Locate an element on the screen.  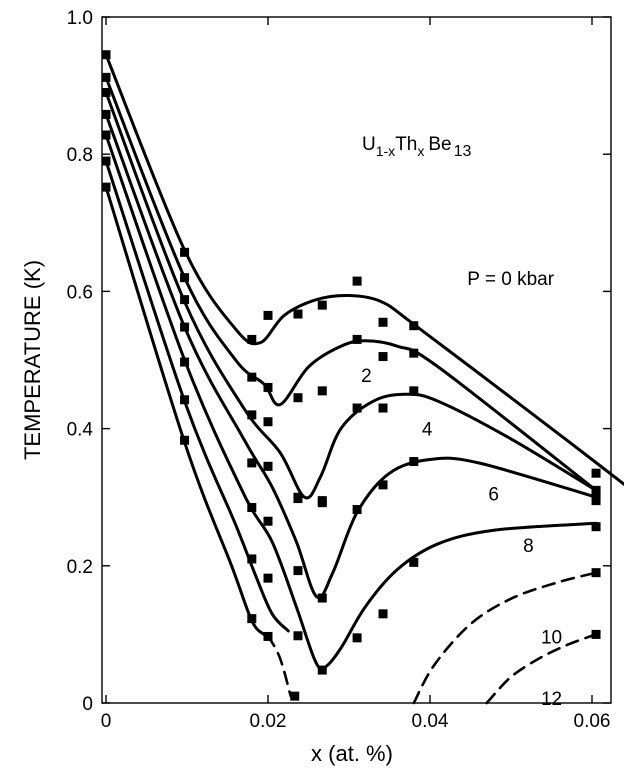
y-tick-label: 1.0 is located at coordinates (80, 18).